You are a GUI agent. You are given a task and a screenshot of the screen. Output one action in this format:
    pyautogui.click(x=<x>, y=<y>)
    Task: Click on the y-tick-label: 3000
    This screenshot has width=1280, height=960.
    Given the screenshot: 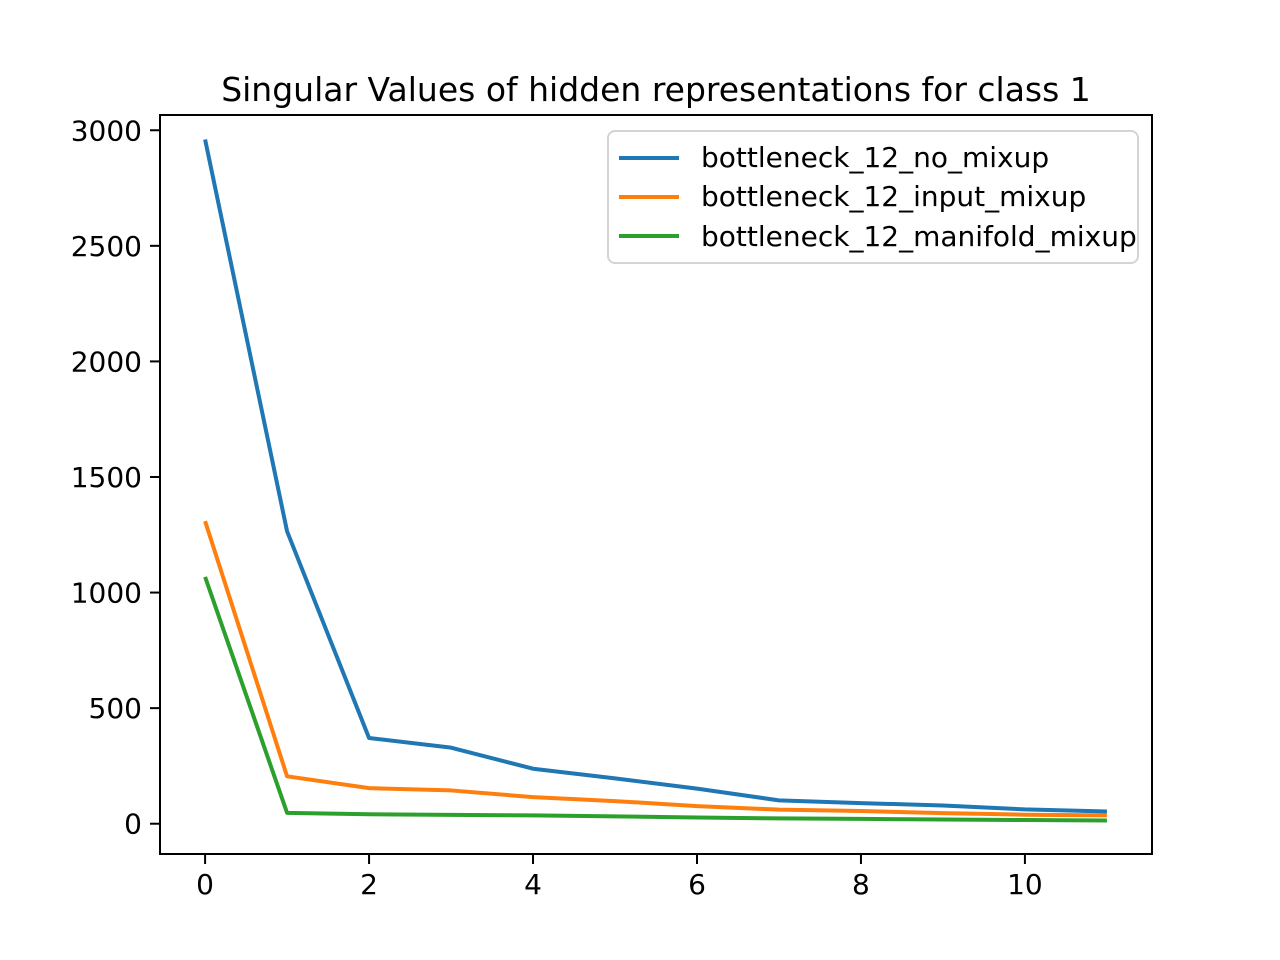 What is the action you would take?
    pyautogui.click(x=106, y=130)
    